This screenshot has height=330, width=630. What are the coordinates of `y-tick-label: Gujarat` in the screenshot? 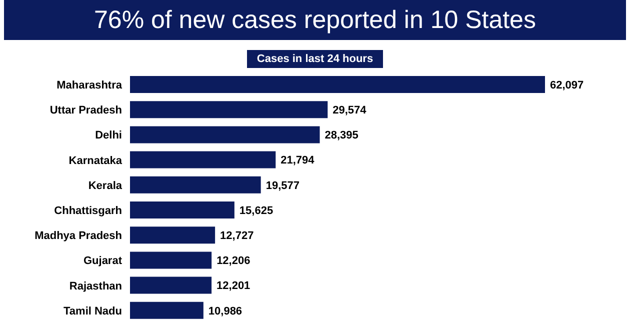 It's located at (102, 261).